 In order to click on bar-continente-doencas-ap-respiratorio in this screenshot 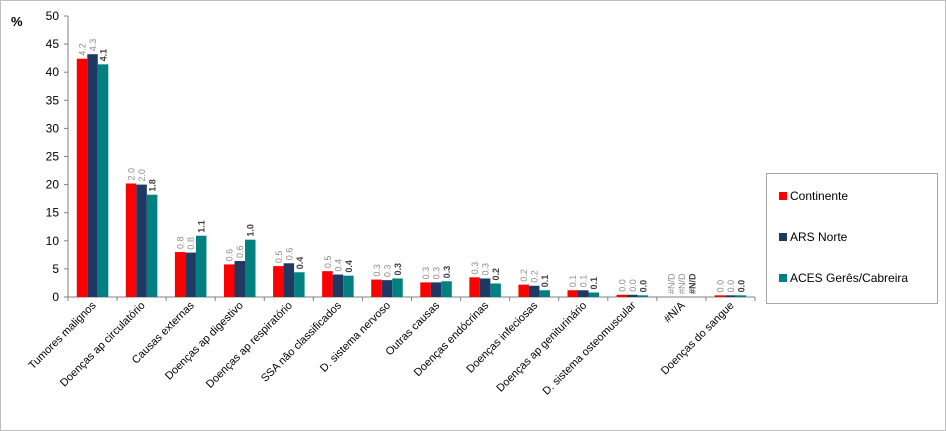, I will do `click(278, 281)`.